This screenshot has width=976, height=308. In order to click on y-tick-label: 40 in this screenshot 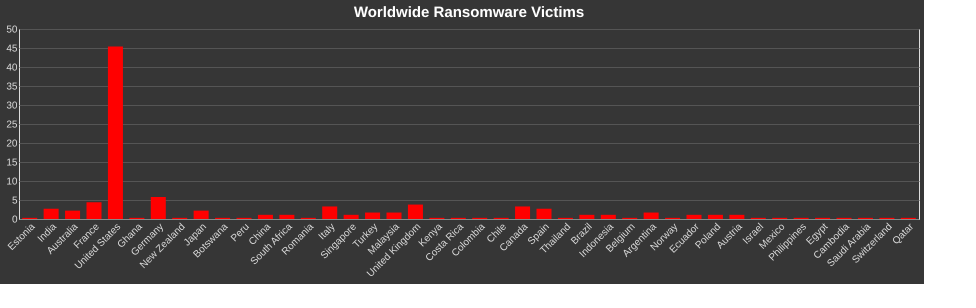, I will do `click(12, 68)`.